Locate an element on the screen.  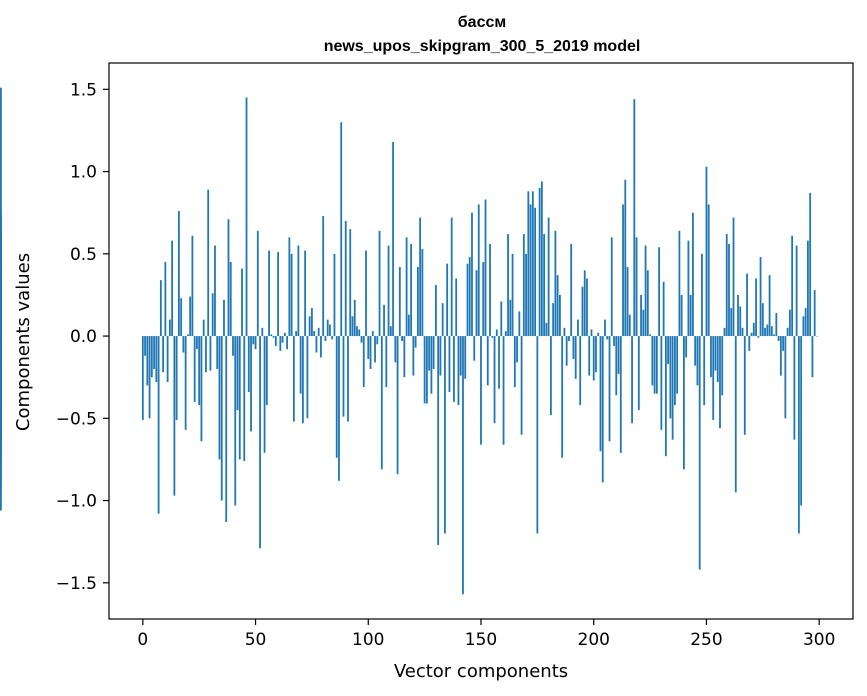
y-axis-ticks: −1.5 −1.0 −0.5 0.0 0.5 1.0 1.5 is located at coordinates (82, 337).